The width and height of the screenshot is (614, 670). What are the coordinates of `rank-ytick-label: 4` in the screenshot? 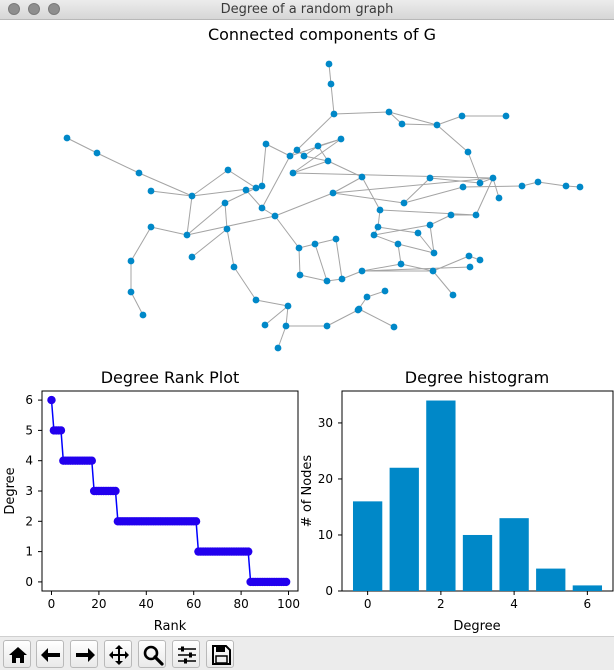 It's located at (29, 461).